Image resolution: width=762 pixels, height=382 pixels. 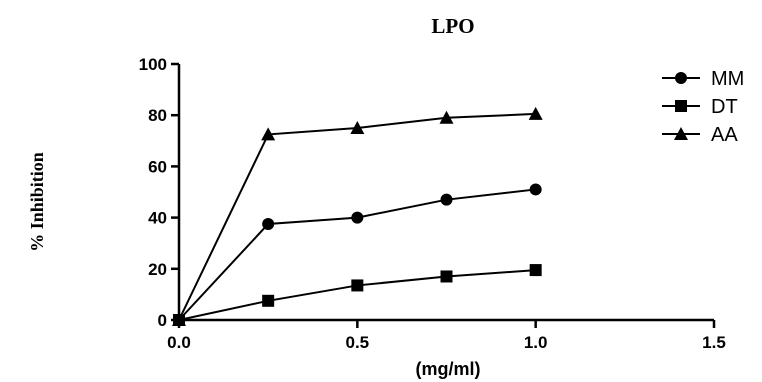 What do you see at coordinates (153, 64) in the screenshot?
I see `y-tick-label: 100` at bounding box center [153, 64].